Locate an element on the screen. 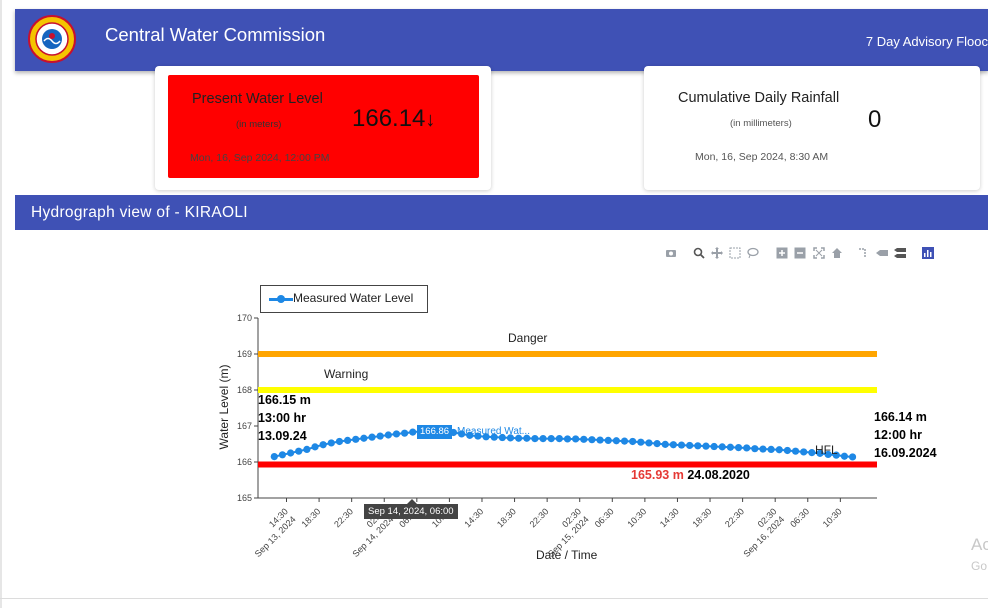  hfl-date: 24.08.2020 is located at coordinates (718, 475).